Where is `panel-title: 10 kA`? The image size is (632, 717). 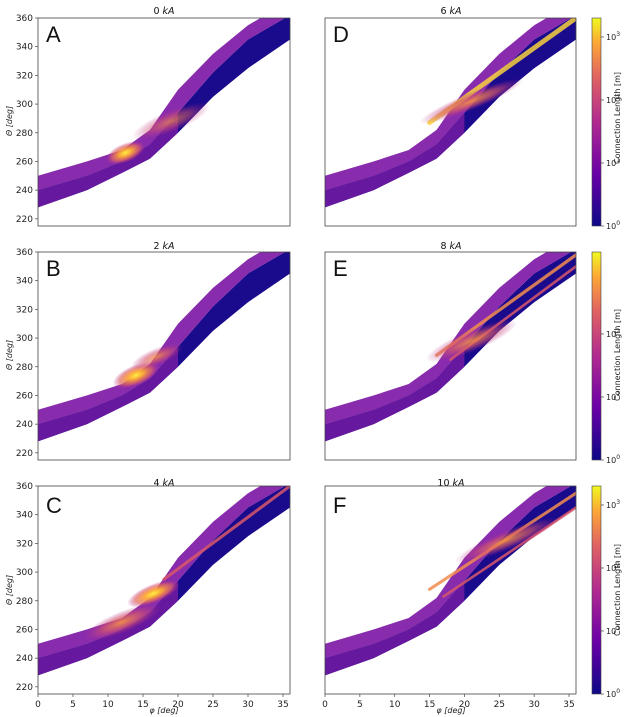
panel-title: 10 kA is located at coordinates (450, 483).